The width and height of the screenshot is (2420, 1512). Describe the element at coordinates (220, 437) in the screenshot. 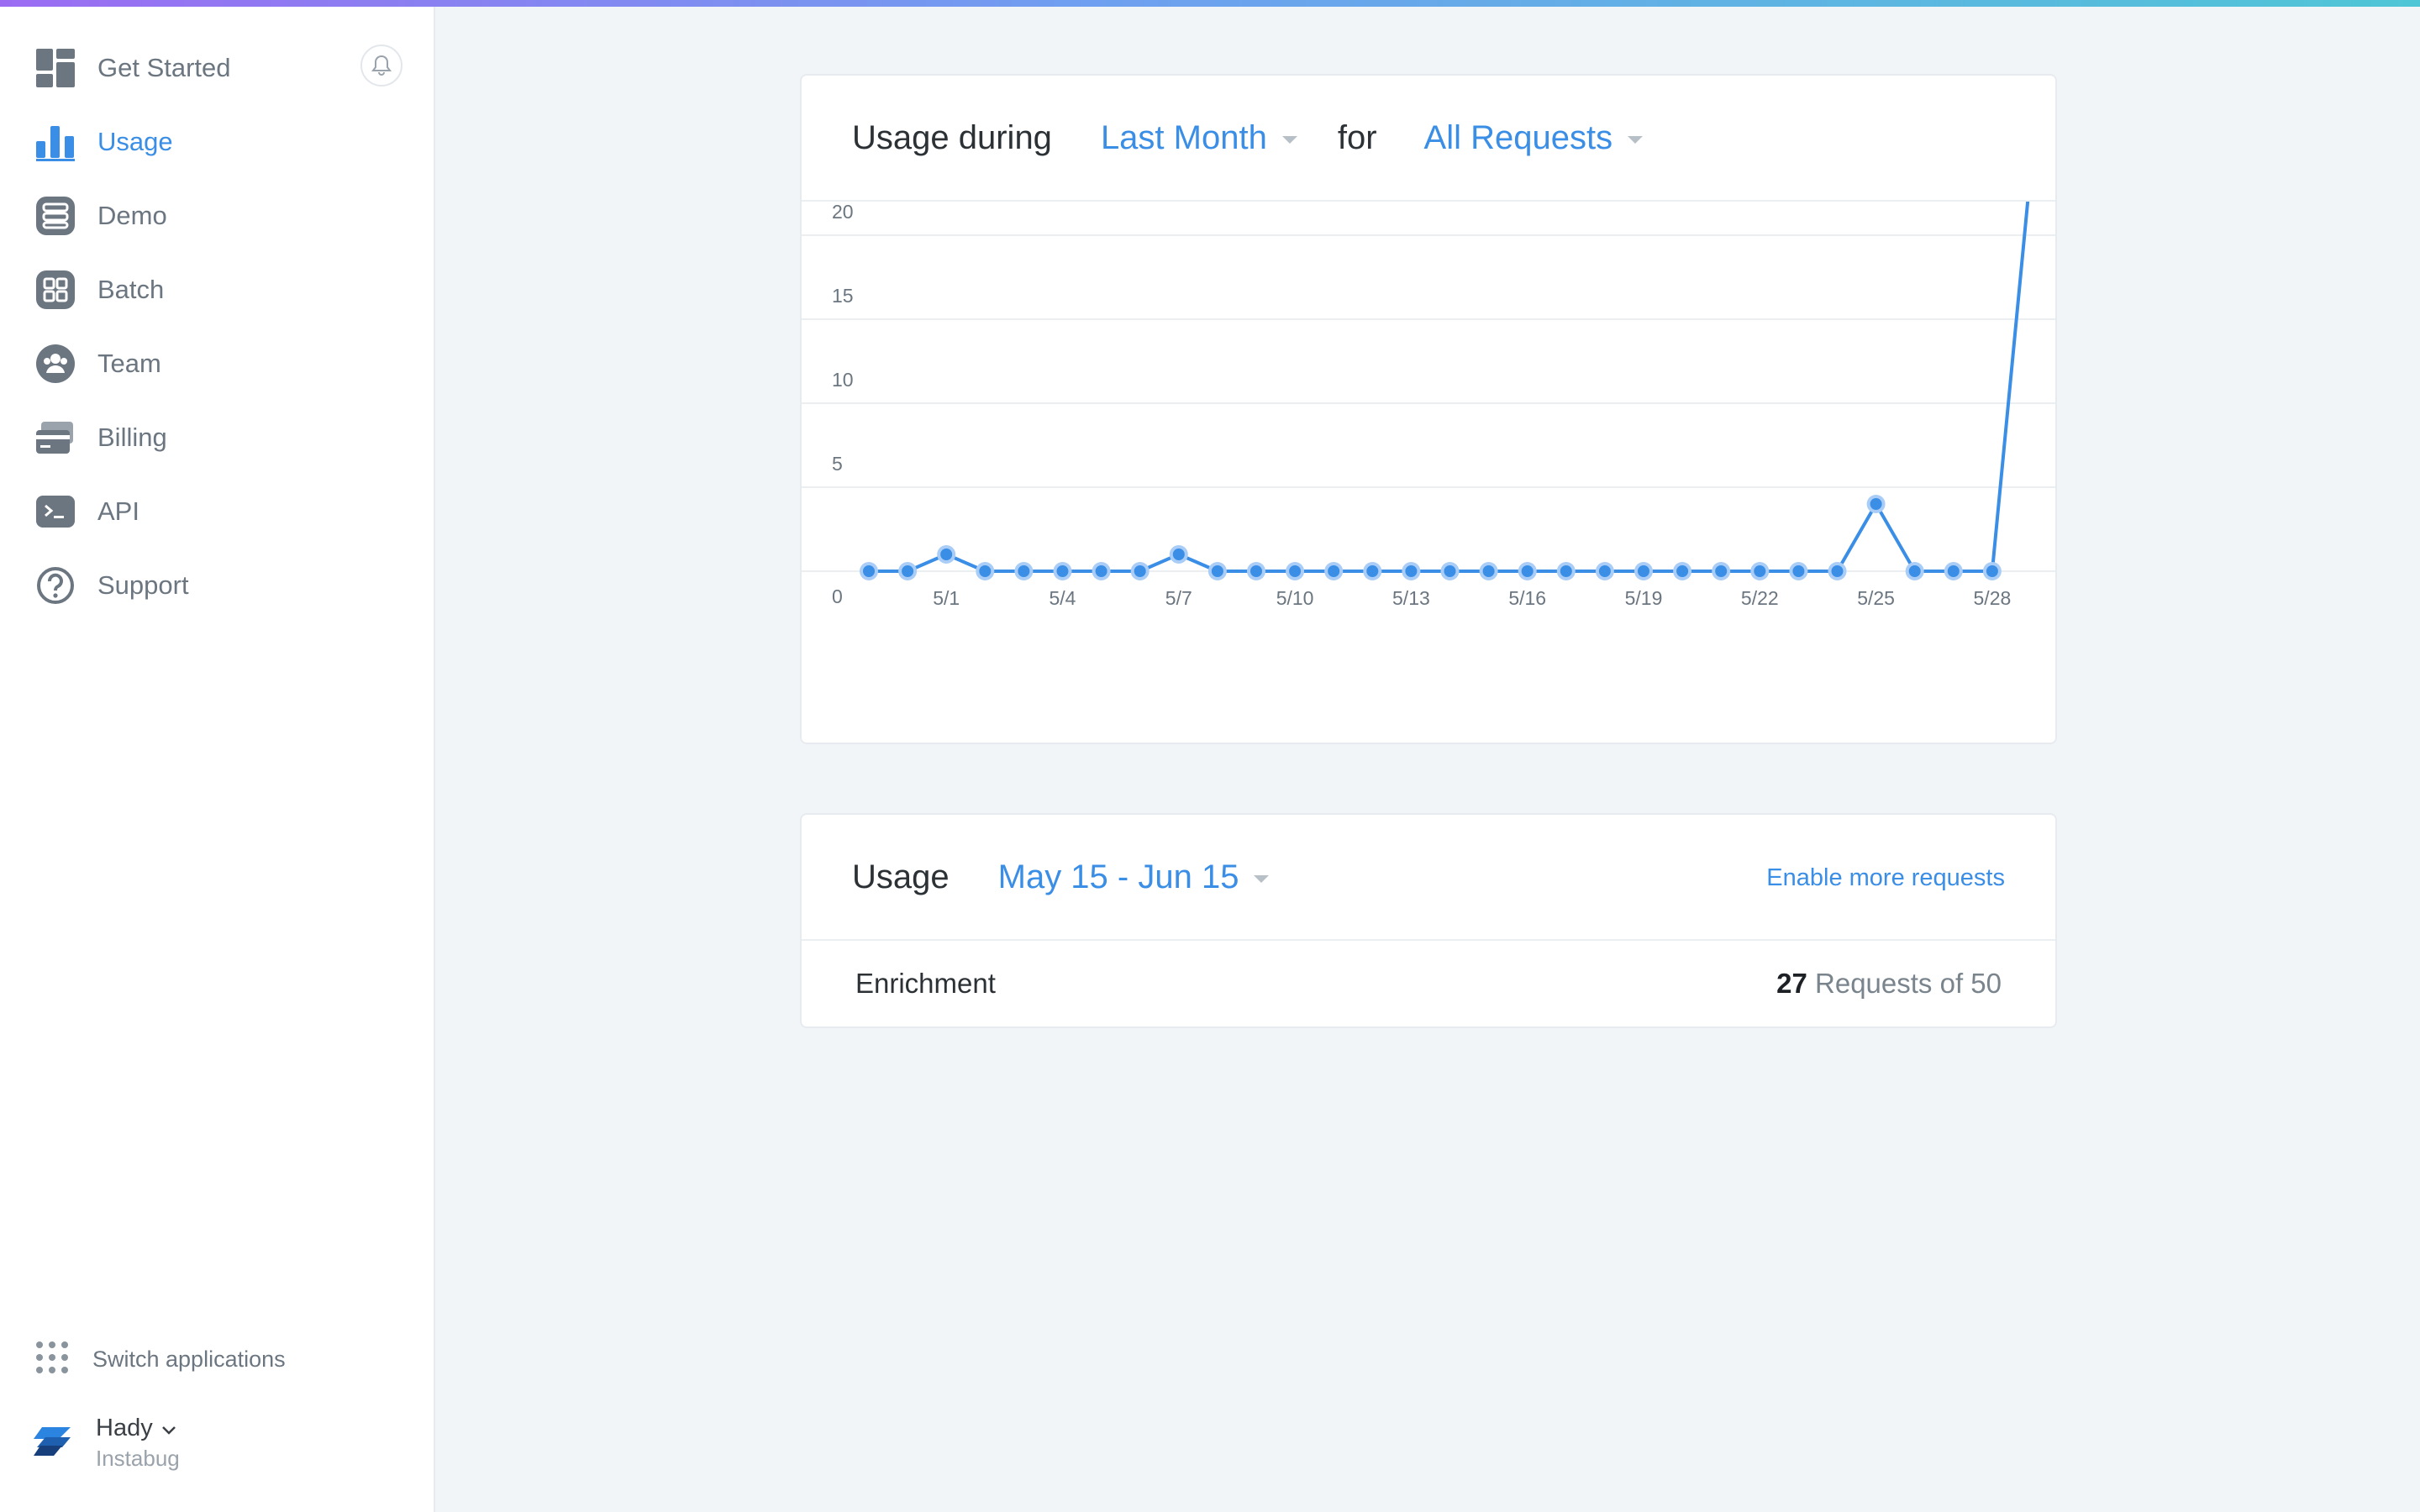

I see `sidebar-item-billing: Billing` at that location.